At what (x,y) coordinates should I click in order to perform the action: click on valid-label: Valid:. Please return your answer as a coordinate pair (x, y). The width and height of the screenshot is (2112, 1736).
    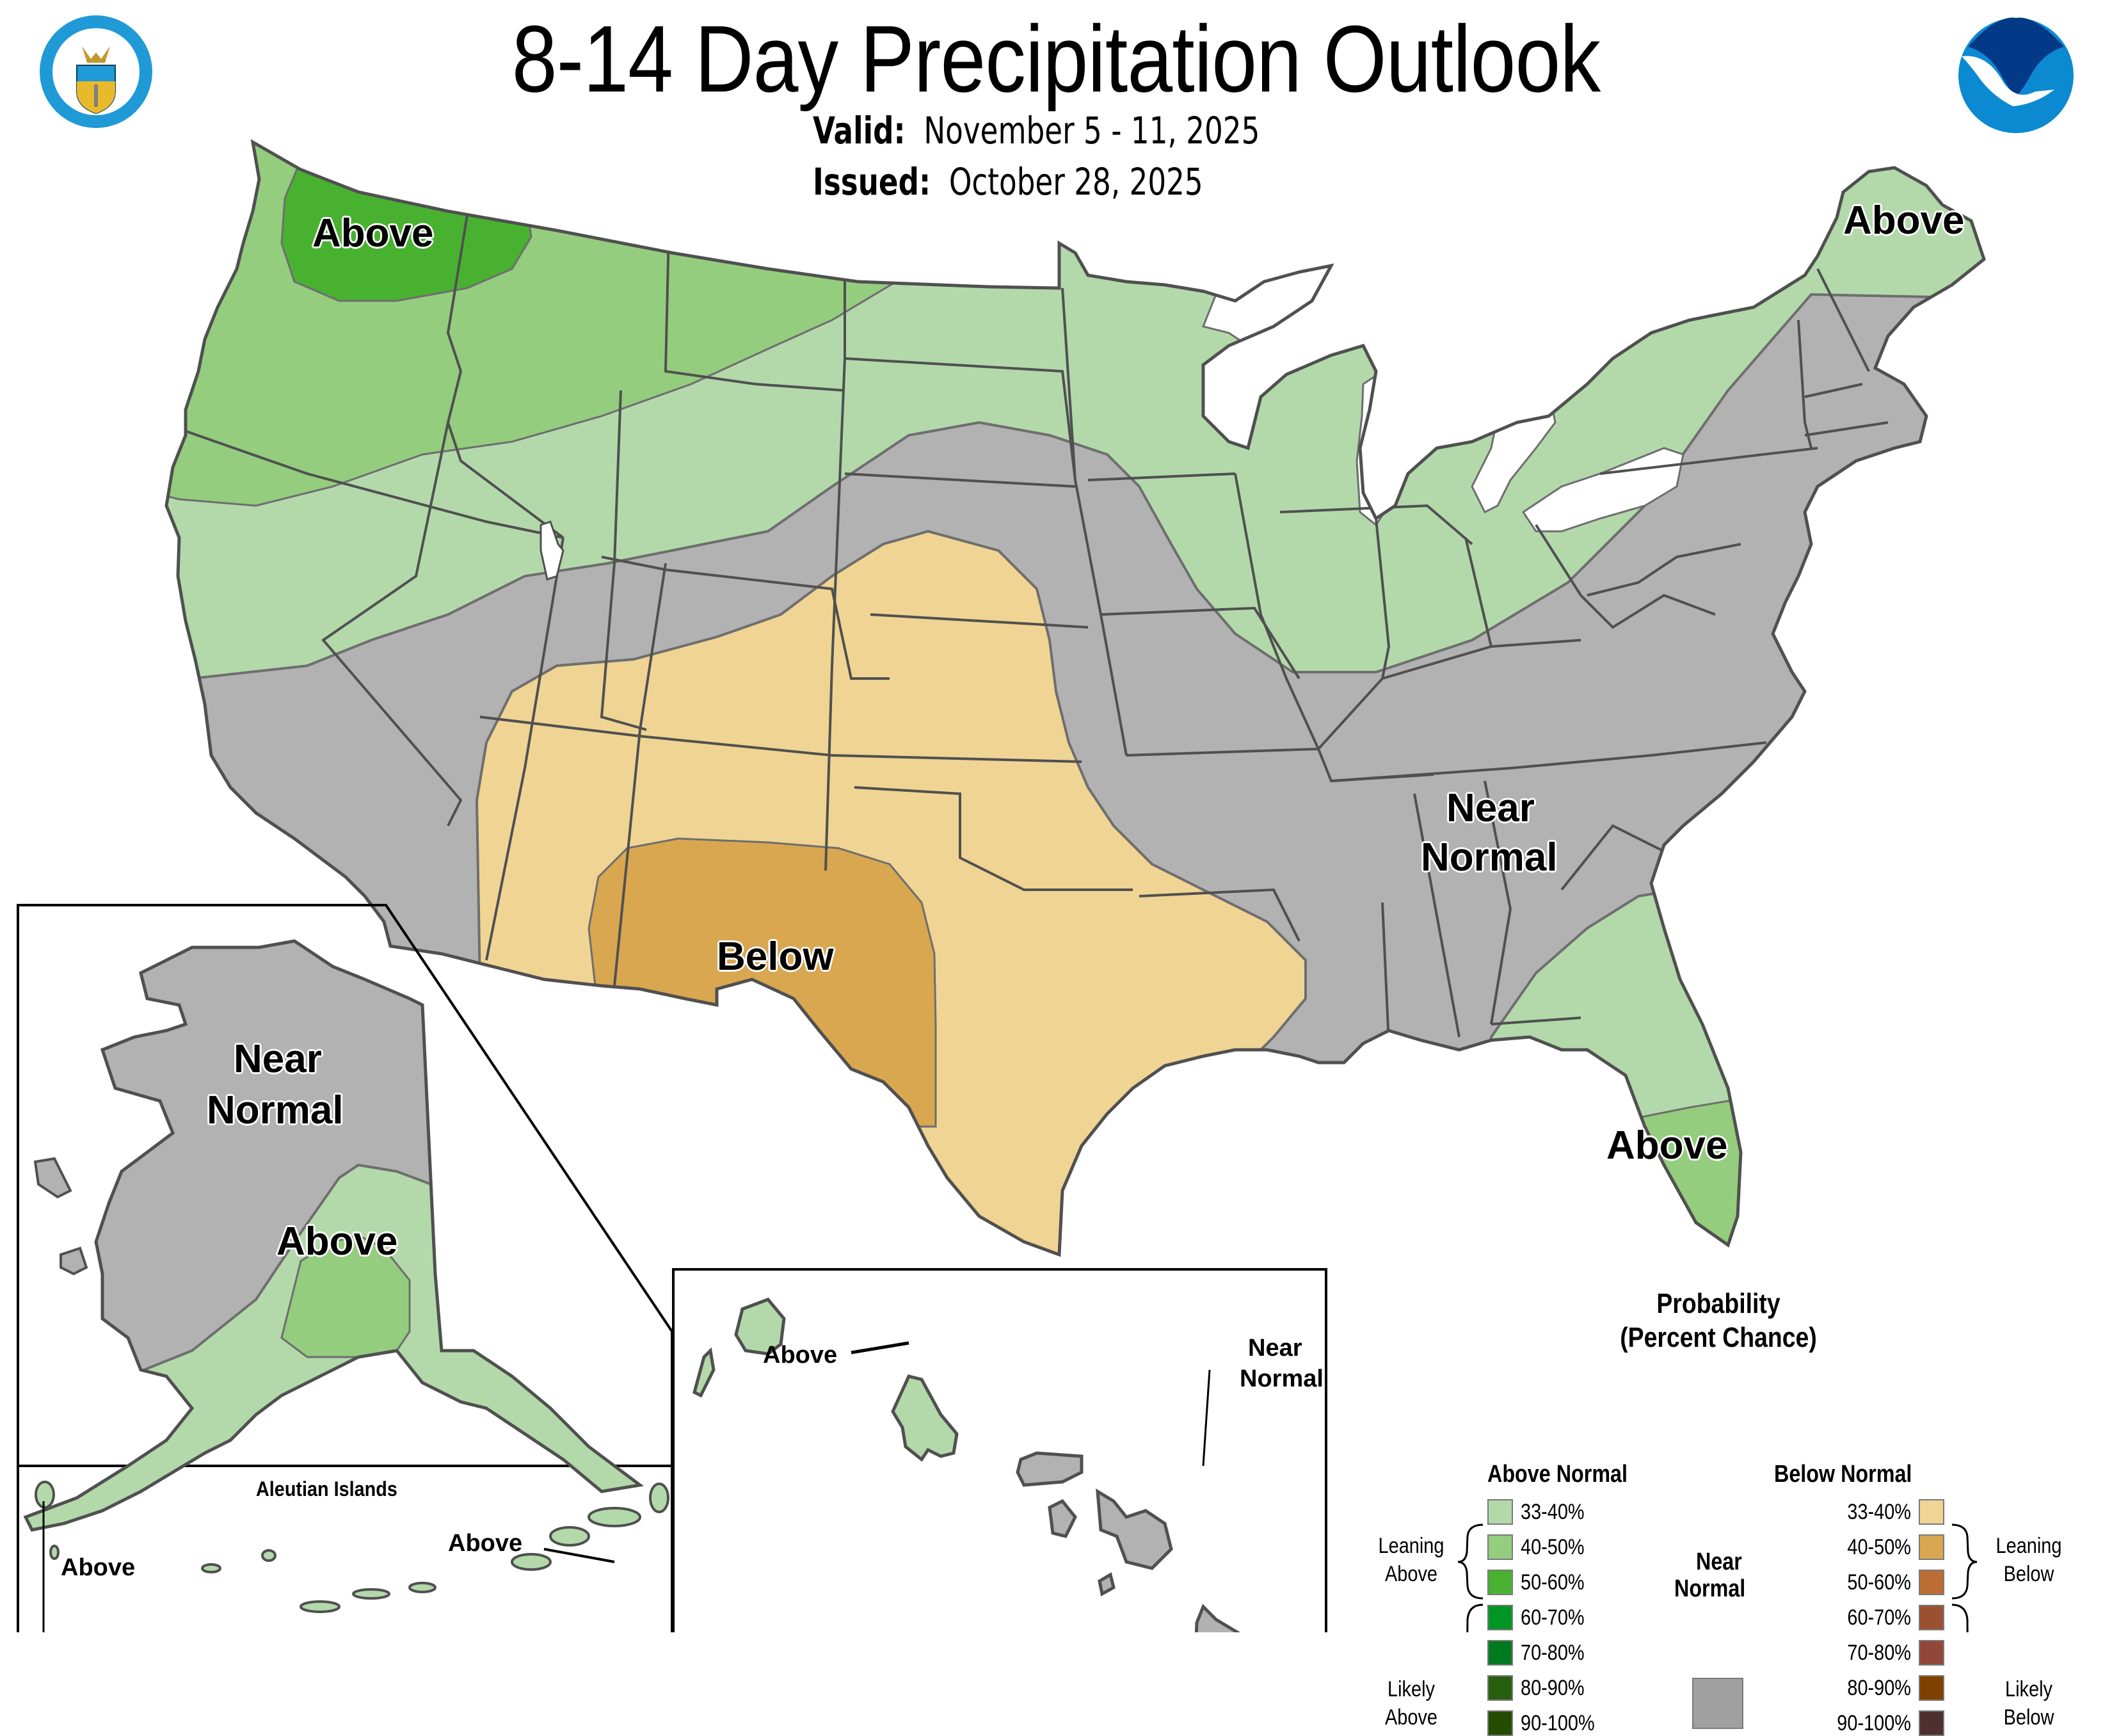
    Looking at the image, I should click on (859, 130).